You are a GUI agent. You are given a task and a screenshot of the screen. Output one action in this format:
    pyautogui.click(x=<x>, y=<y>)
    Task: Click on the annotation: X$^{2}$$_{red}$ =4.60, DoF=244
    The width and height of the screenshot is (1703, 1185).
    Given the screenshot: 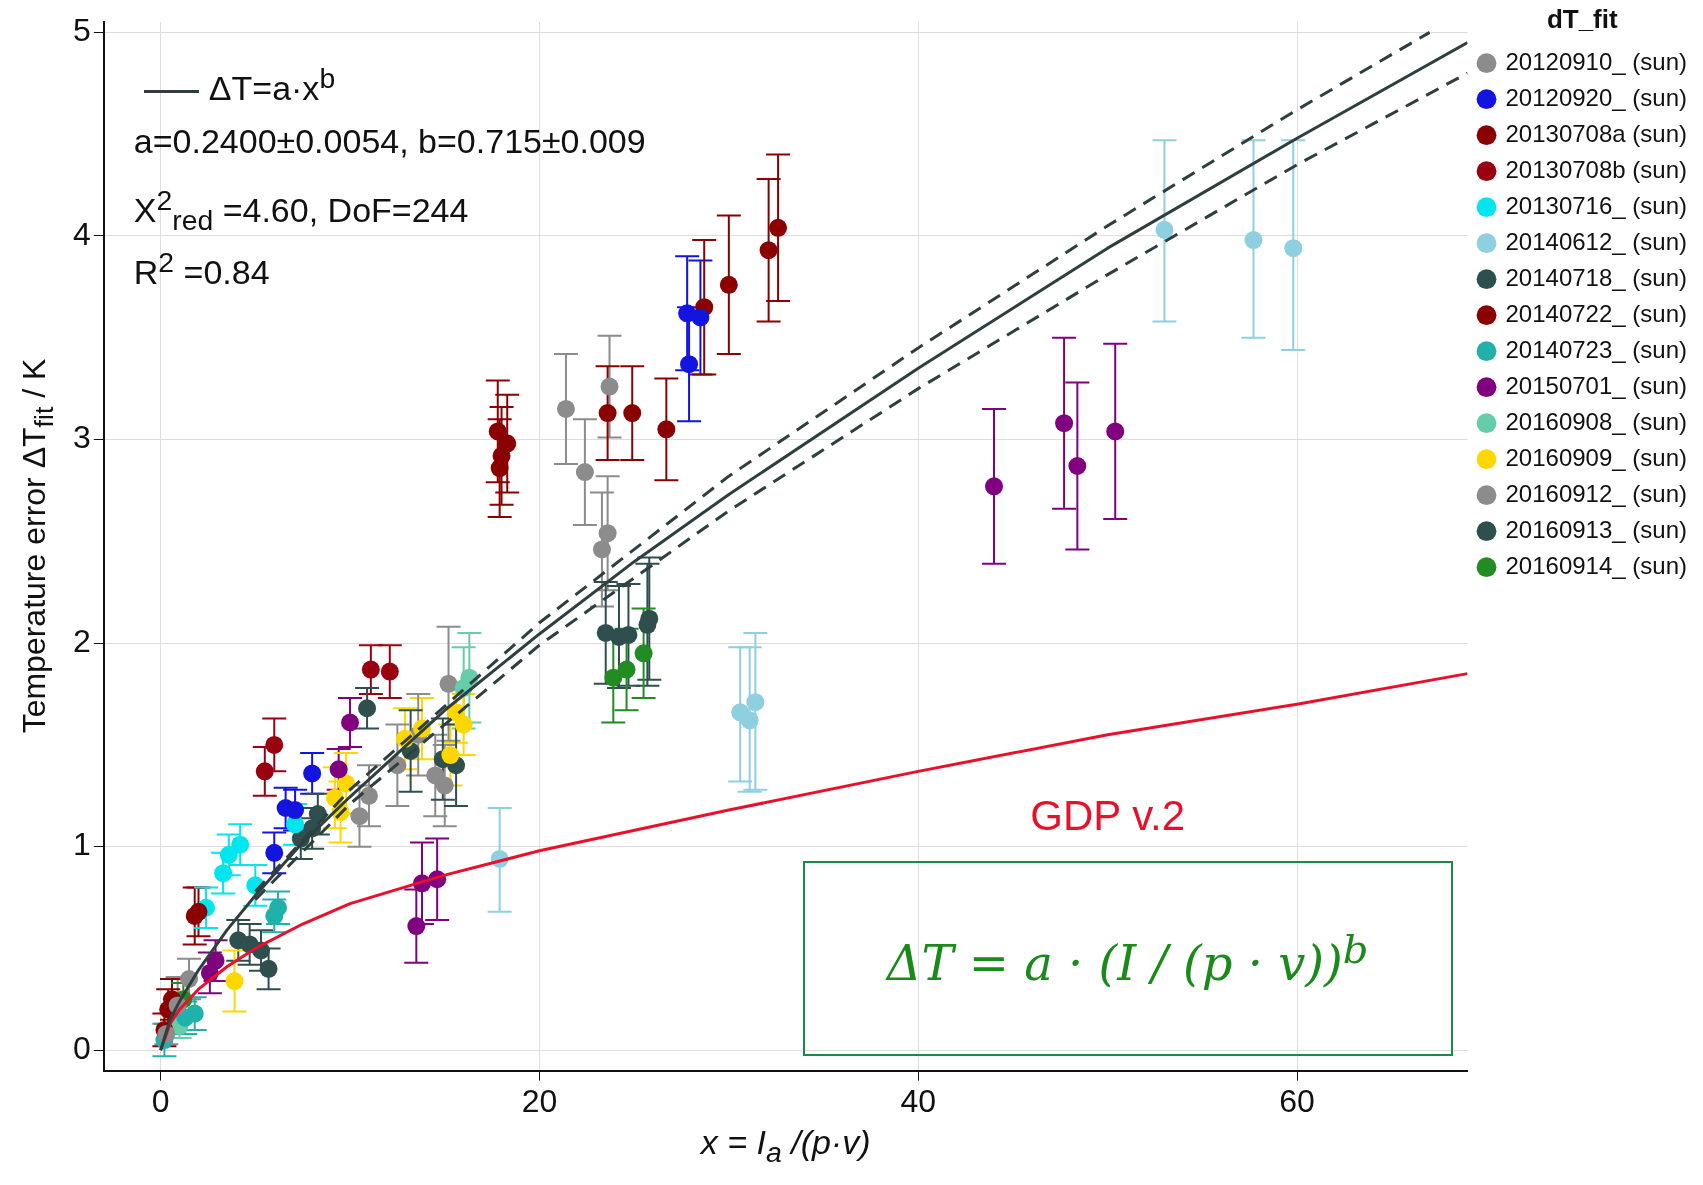 What is the action you would take?
    pyautogui.click(x=301, y=211)
    